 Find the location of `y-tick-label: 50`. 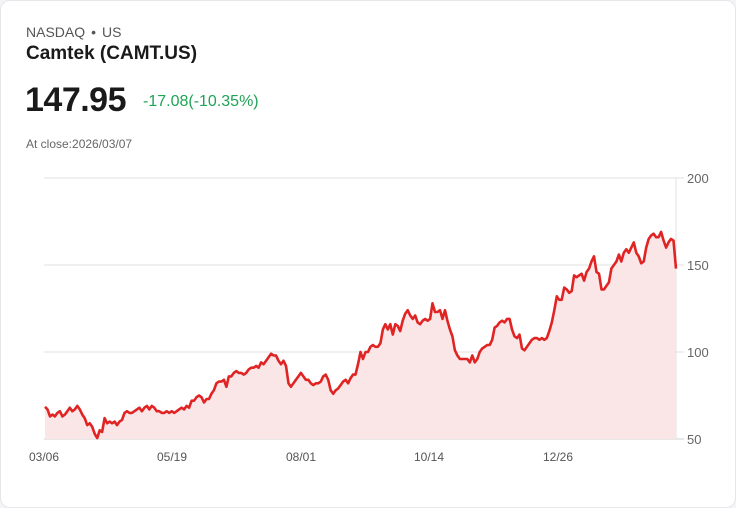

y-tick-label: 50 is located at coordinates (694, 439).